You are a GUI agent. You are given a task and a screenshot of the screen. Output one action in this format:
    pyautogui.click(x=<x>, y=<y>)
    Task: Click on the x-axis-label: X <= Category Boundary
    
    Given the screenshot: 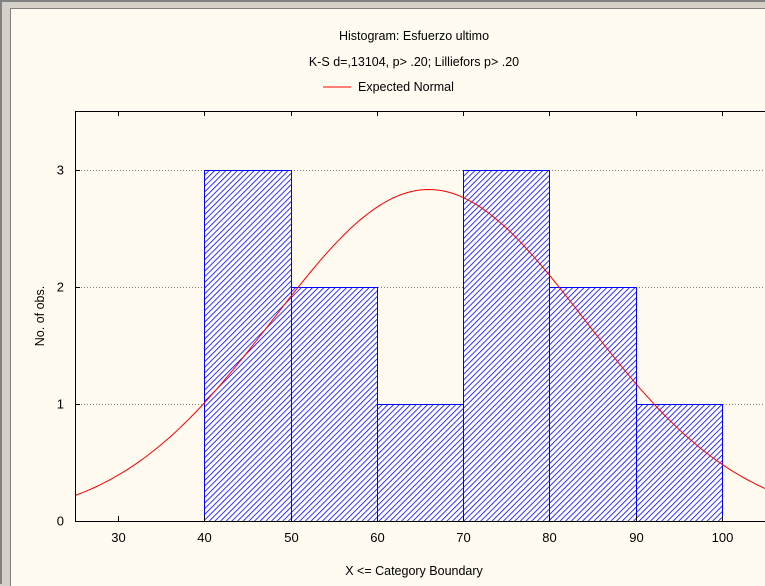 What is the action you would take?
    pyautogui.click(x=414, y=571)
    